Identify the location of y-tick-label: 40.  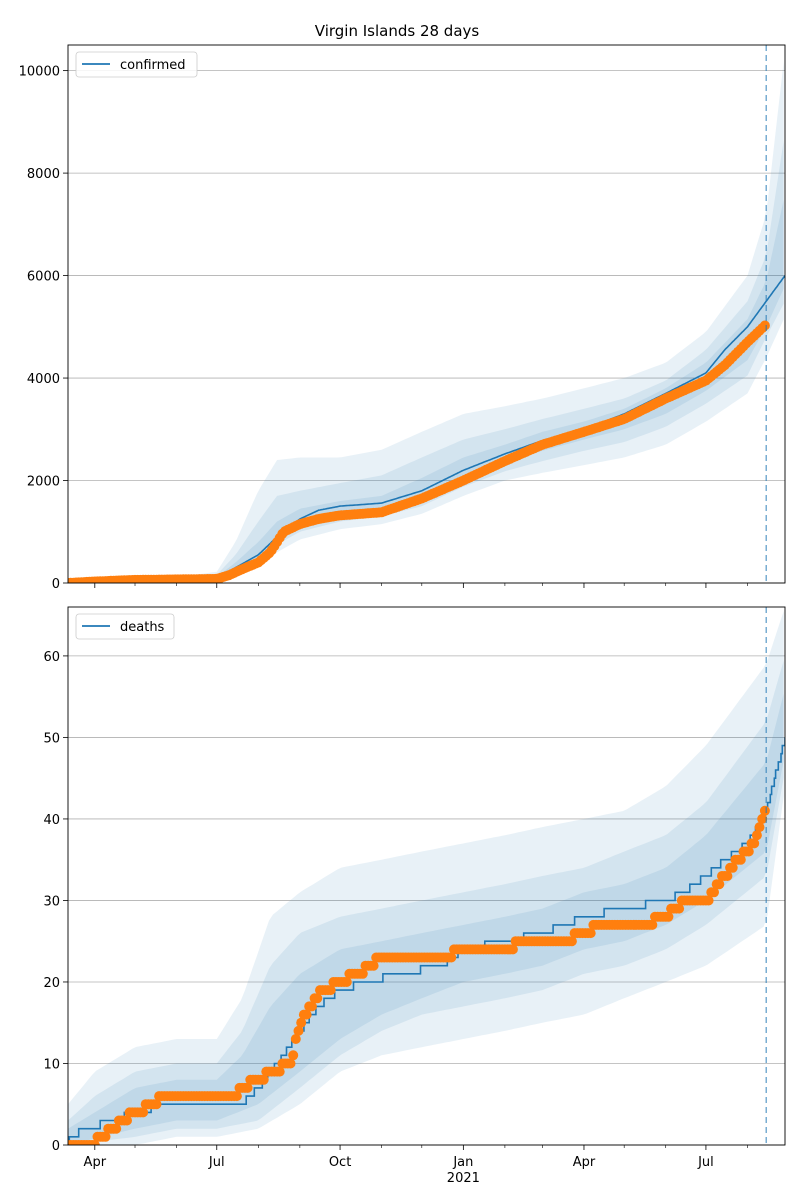
(51, 820).